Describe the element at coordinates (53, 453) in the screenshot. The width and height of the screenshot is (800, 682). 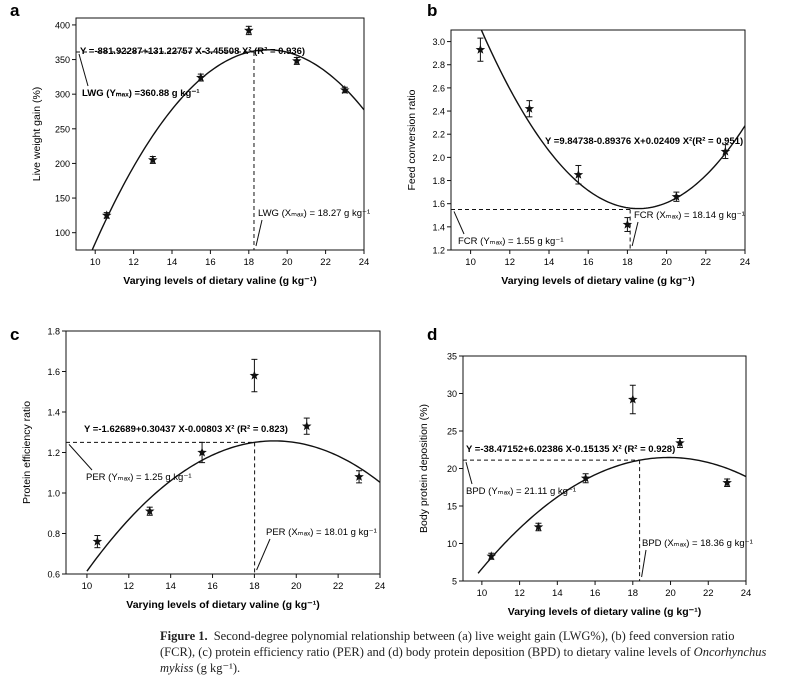
I see `panel-c-ytick-label: 1.2` at that location.